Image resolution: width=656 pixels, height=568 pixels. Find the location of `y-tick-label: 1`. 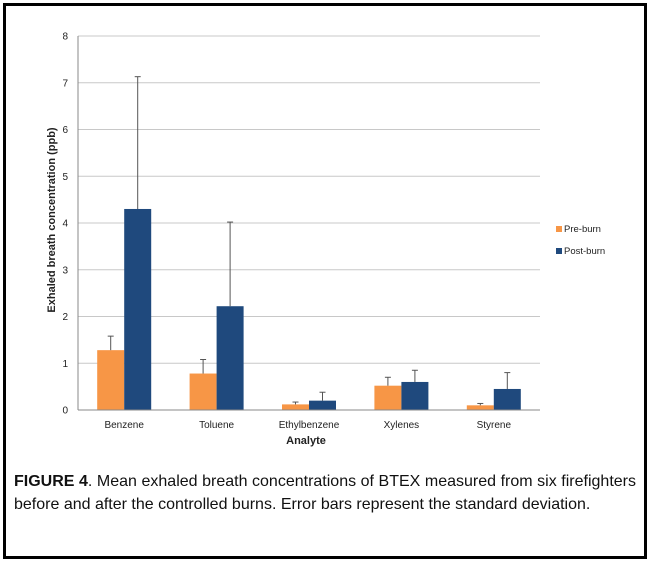

y-tick-label: 1 is located at coordinates (65, 364).